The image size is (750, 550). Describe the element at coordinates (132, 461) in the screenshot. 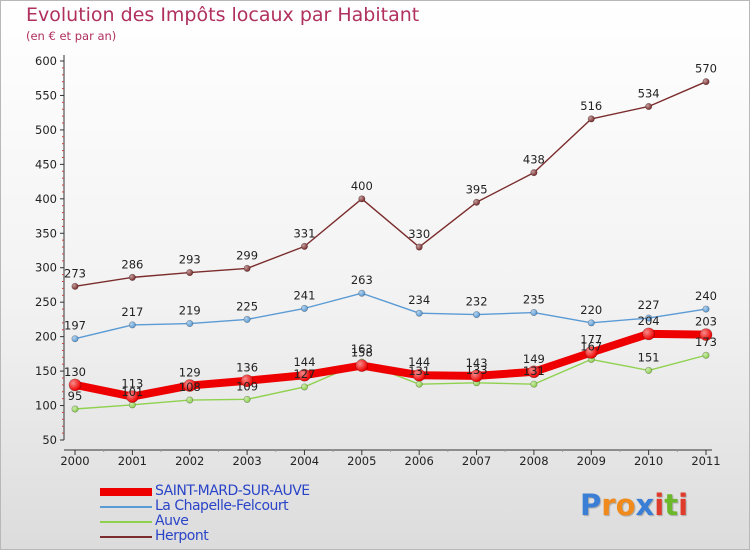

I see `x-tick-label: 2001` at that location.